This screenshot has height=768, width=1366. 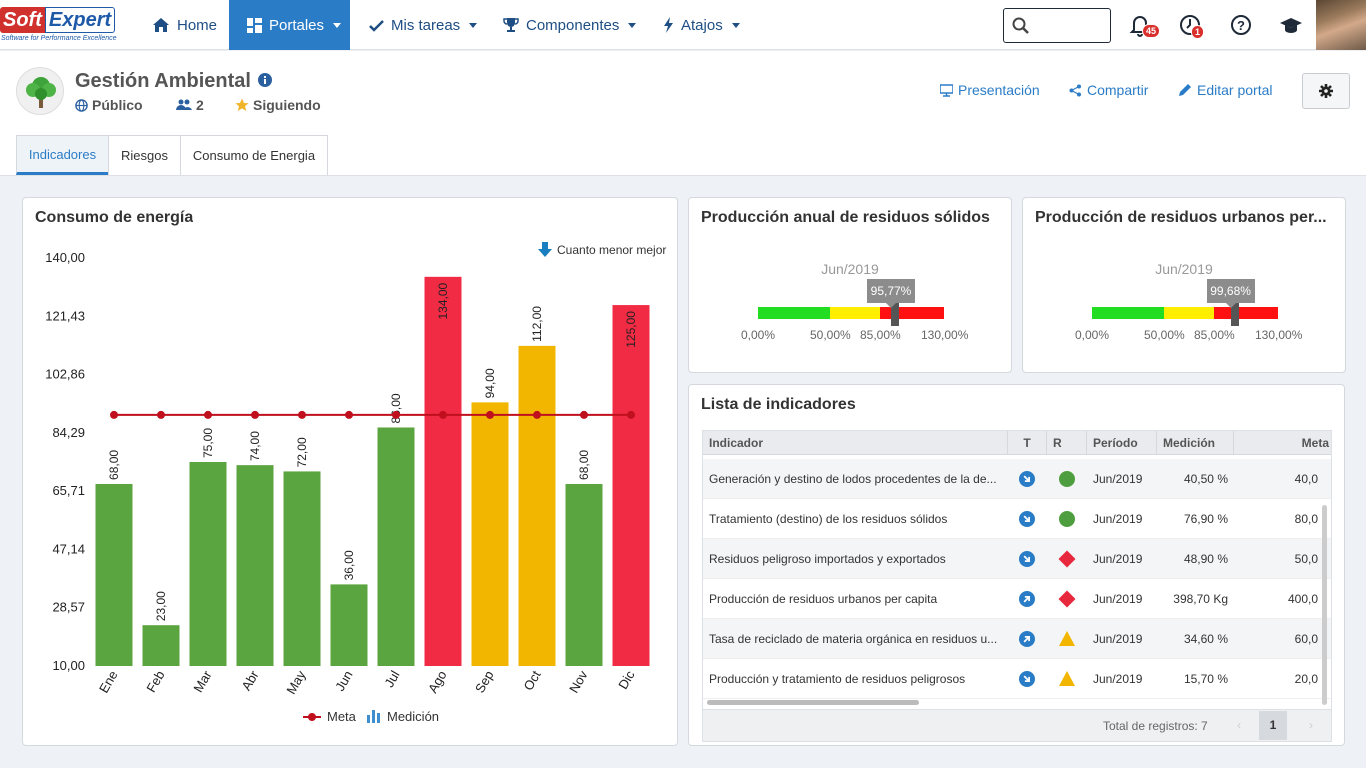 I want to click on settings-button, so click(x=1326, y=91).